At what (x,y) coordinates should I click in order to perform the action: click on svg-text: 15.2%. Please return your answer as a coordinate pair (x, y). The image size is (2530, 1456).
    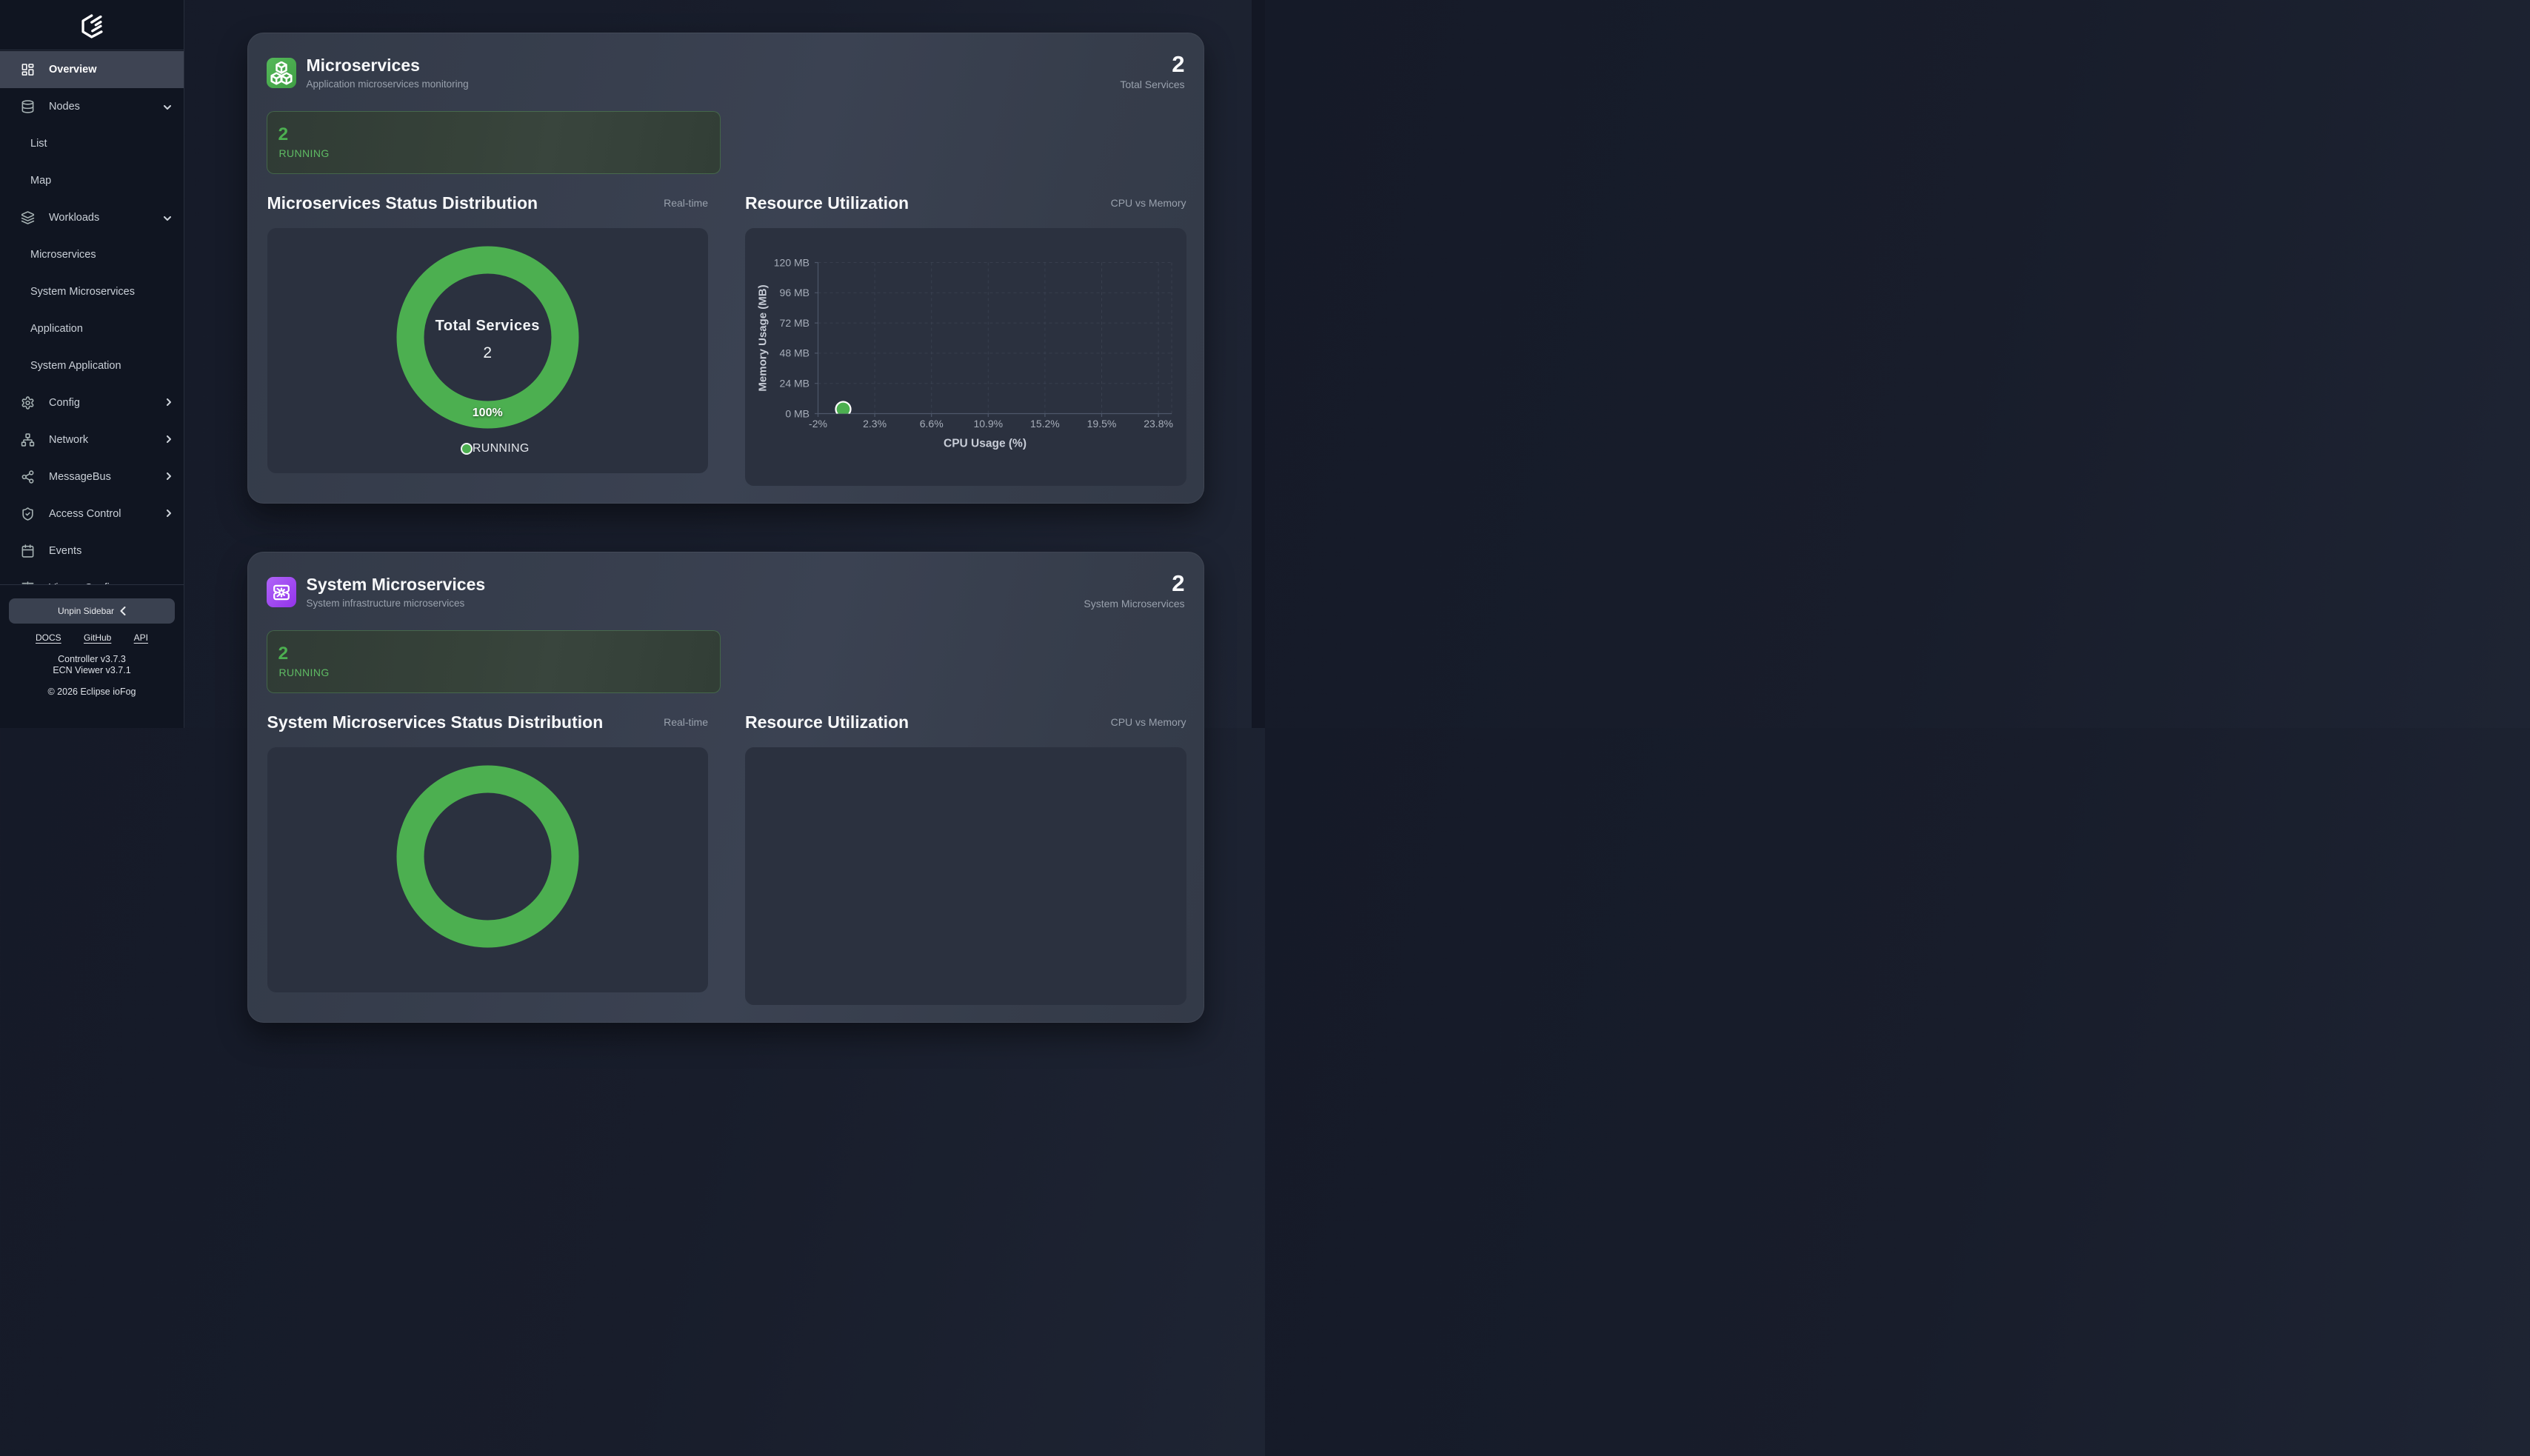
    Looking at the image, I should click on (1045, 424).